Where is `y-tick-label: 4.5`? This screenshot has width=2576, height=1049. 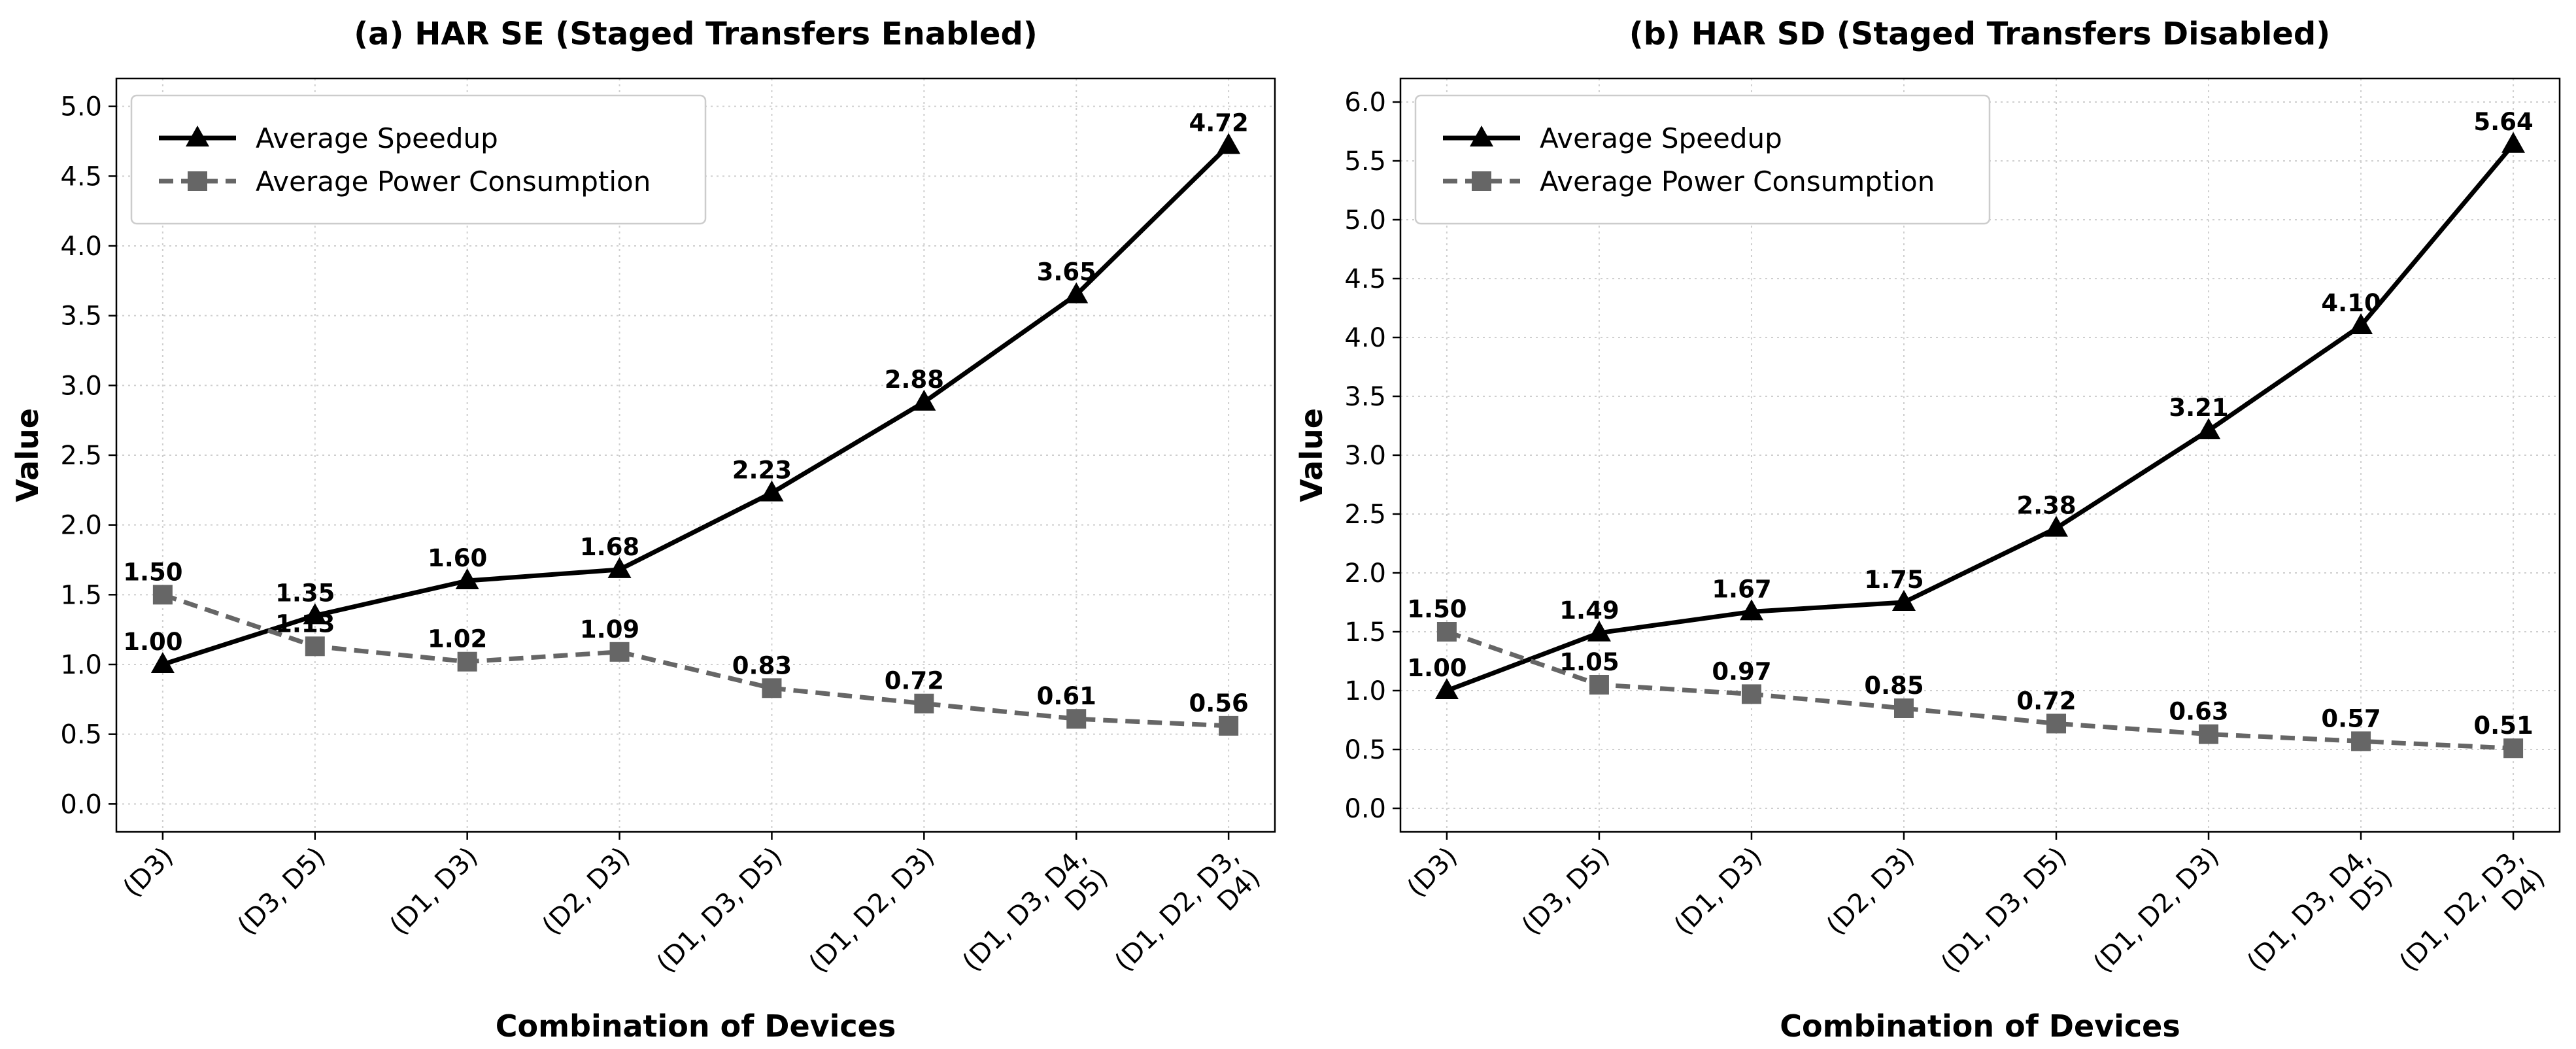
y-tick-label: 4.5 is located at coordinates (1365, 279).